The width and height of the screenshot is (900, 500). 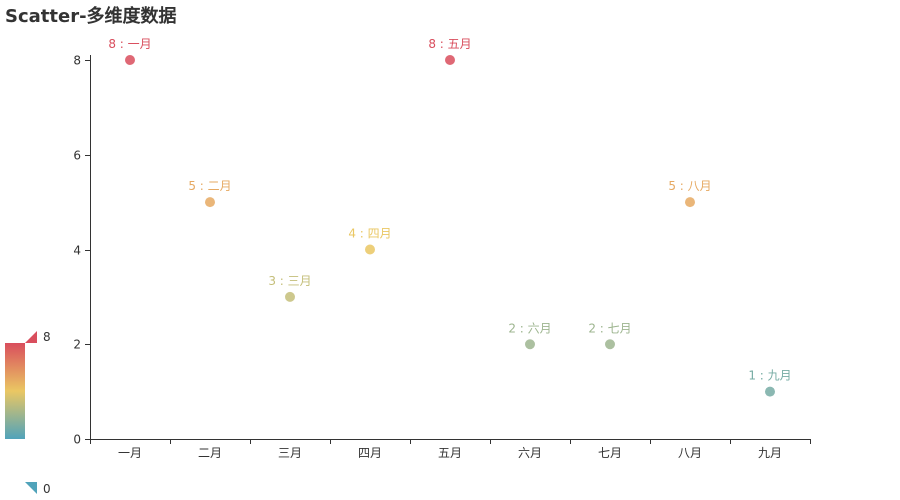 What do you see at coordinates (31, 488) in the screenshot?
I see `visual-map-min-handle` at bounding box center [31, 488].